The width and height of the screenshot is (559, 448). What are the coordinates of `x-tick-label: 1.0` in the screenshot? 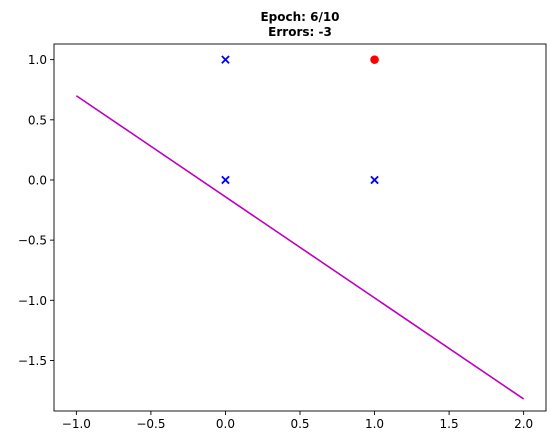 It's located at (374, 424).